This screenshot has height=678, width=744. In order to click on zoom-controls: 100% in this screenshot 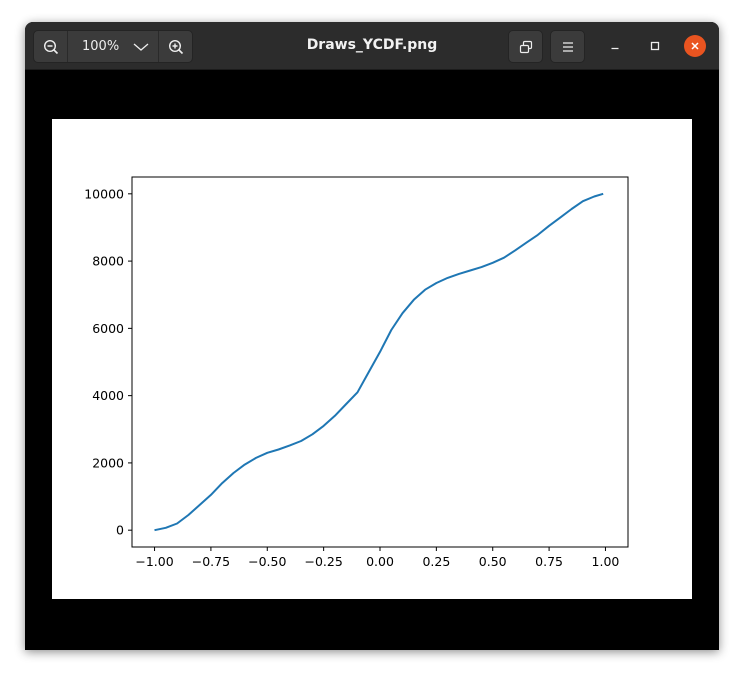, I will do `click(113, 46)`.